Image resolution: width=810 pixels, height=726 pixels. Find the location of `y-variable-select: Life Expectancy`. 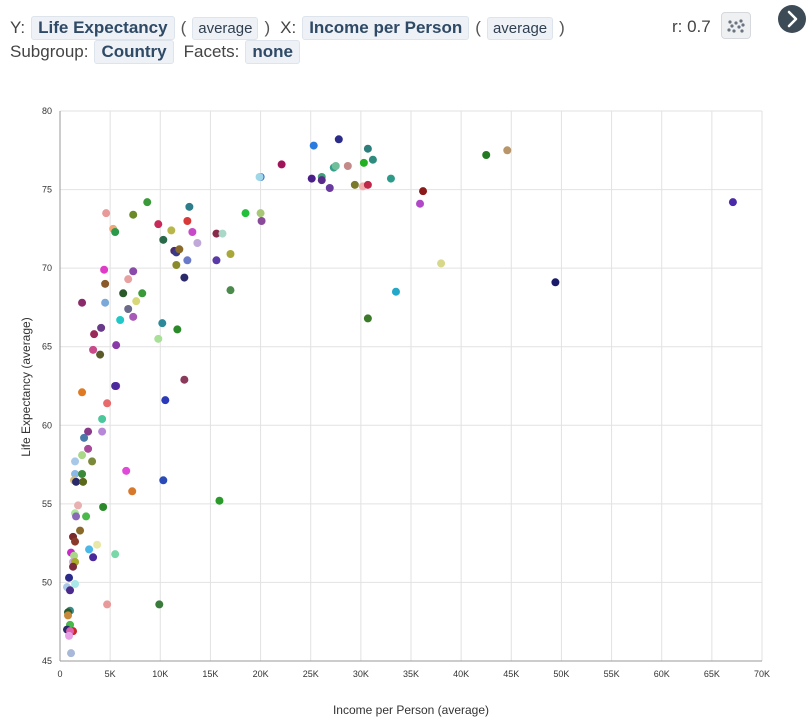

y-variable-select: Life Expectancy is located at coordinates (103, 28).